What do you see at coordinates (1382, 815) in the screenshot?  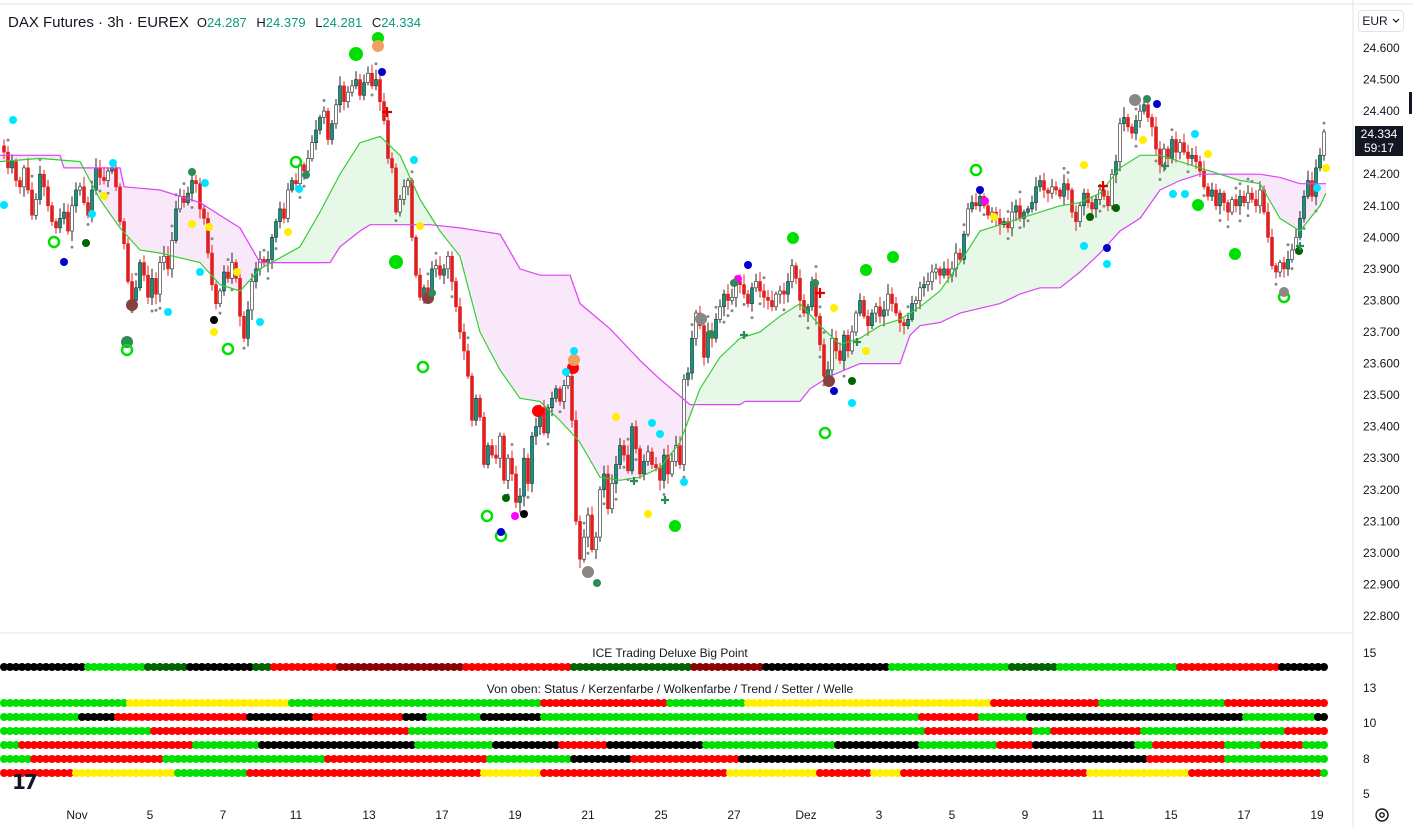 I see `gear-icon` at bounding box center [1382, 815].